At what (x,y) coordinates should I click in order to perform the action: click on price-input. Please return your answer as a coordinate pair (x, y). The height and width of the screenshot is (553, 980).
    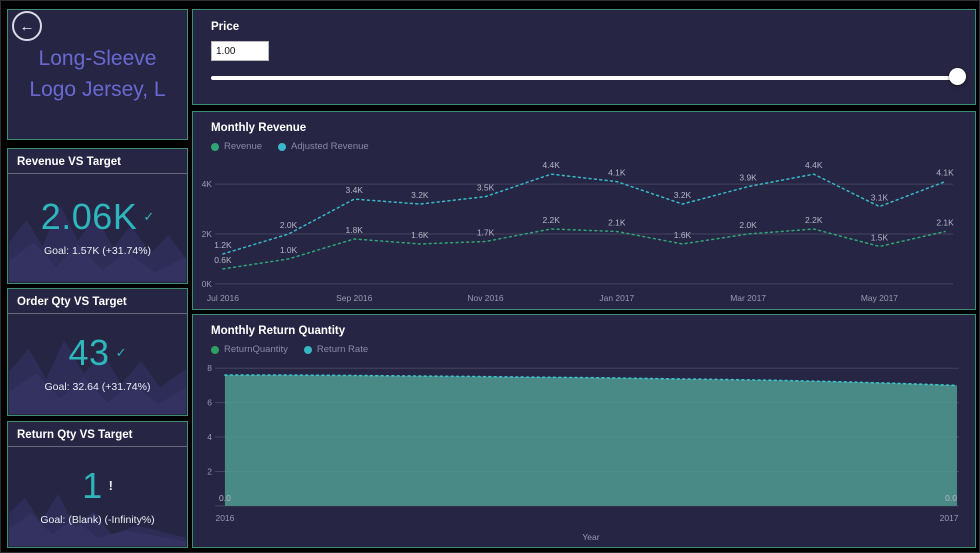
    Looking at the image, I should click on (240, 51).